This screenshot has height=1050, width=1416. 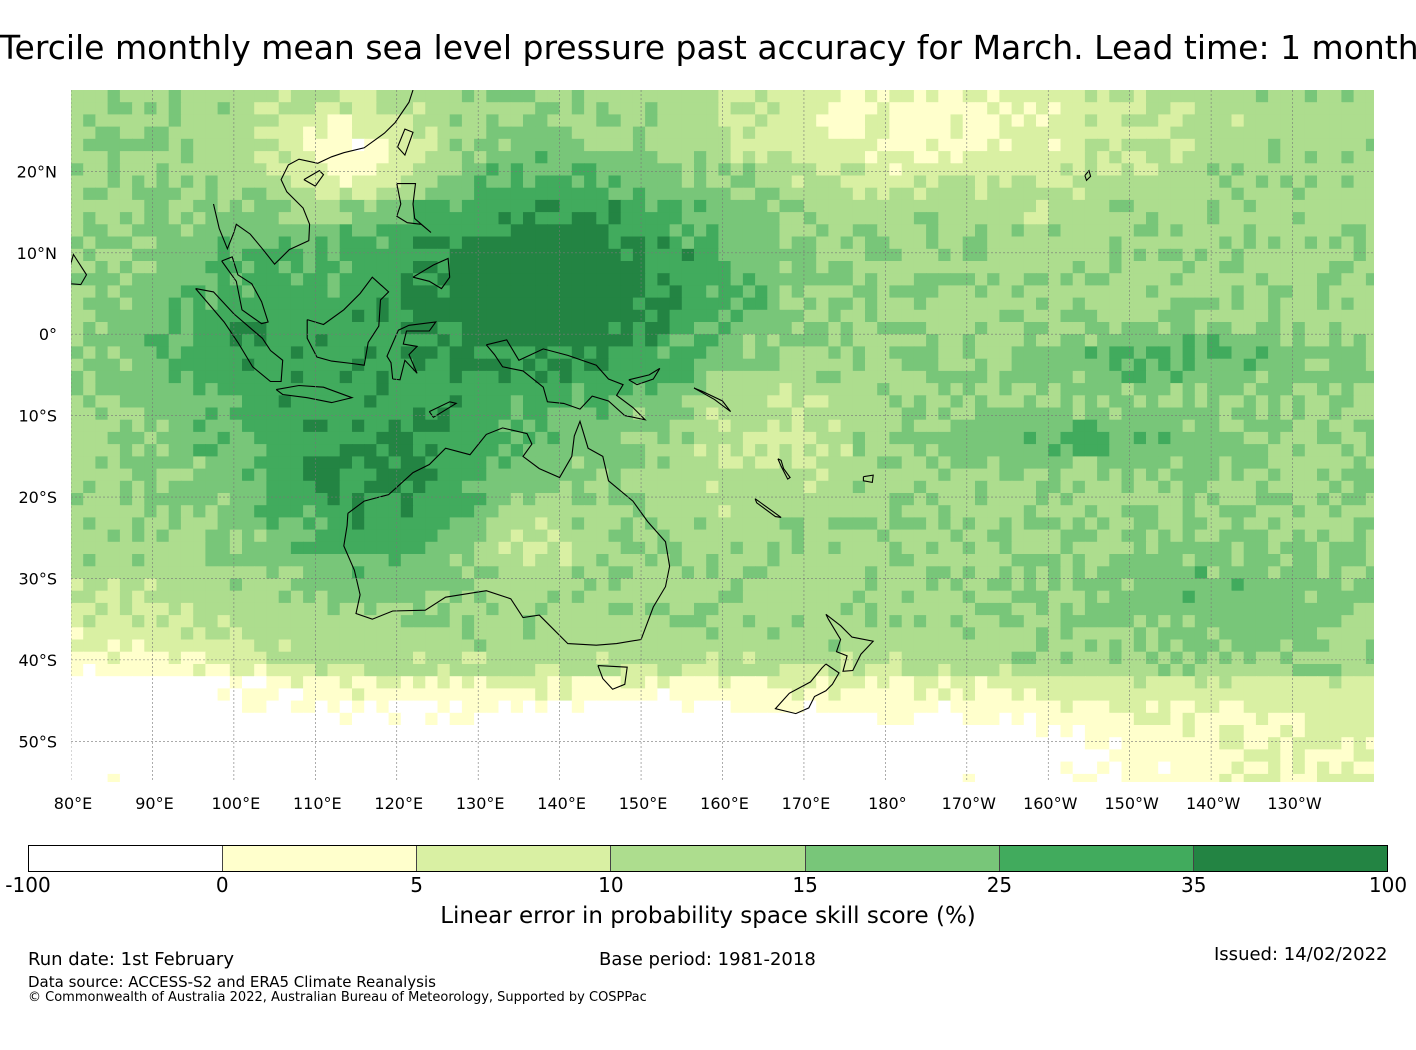 What do you see at coordinates (419, 328) in the screenshot?
I see `skill-cell-2061` at bounding box center [419, 328].